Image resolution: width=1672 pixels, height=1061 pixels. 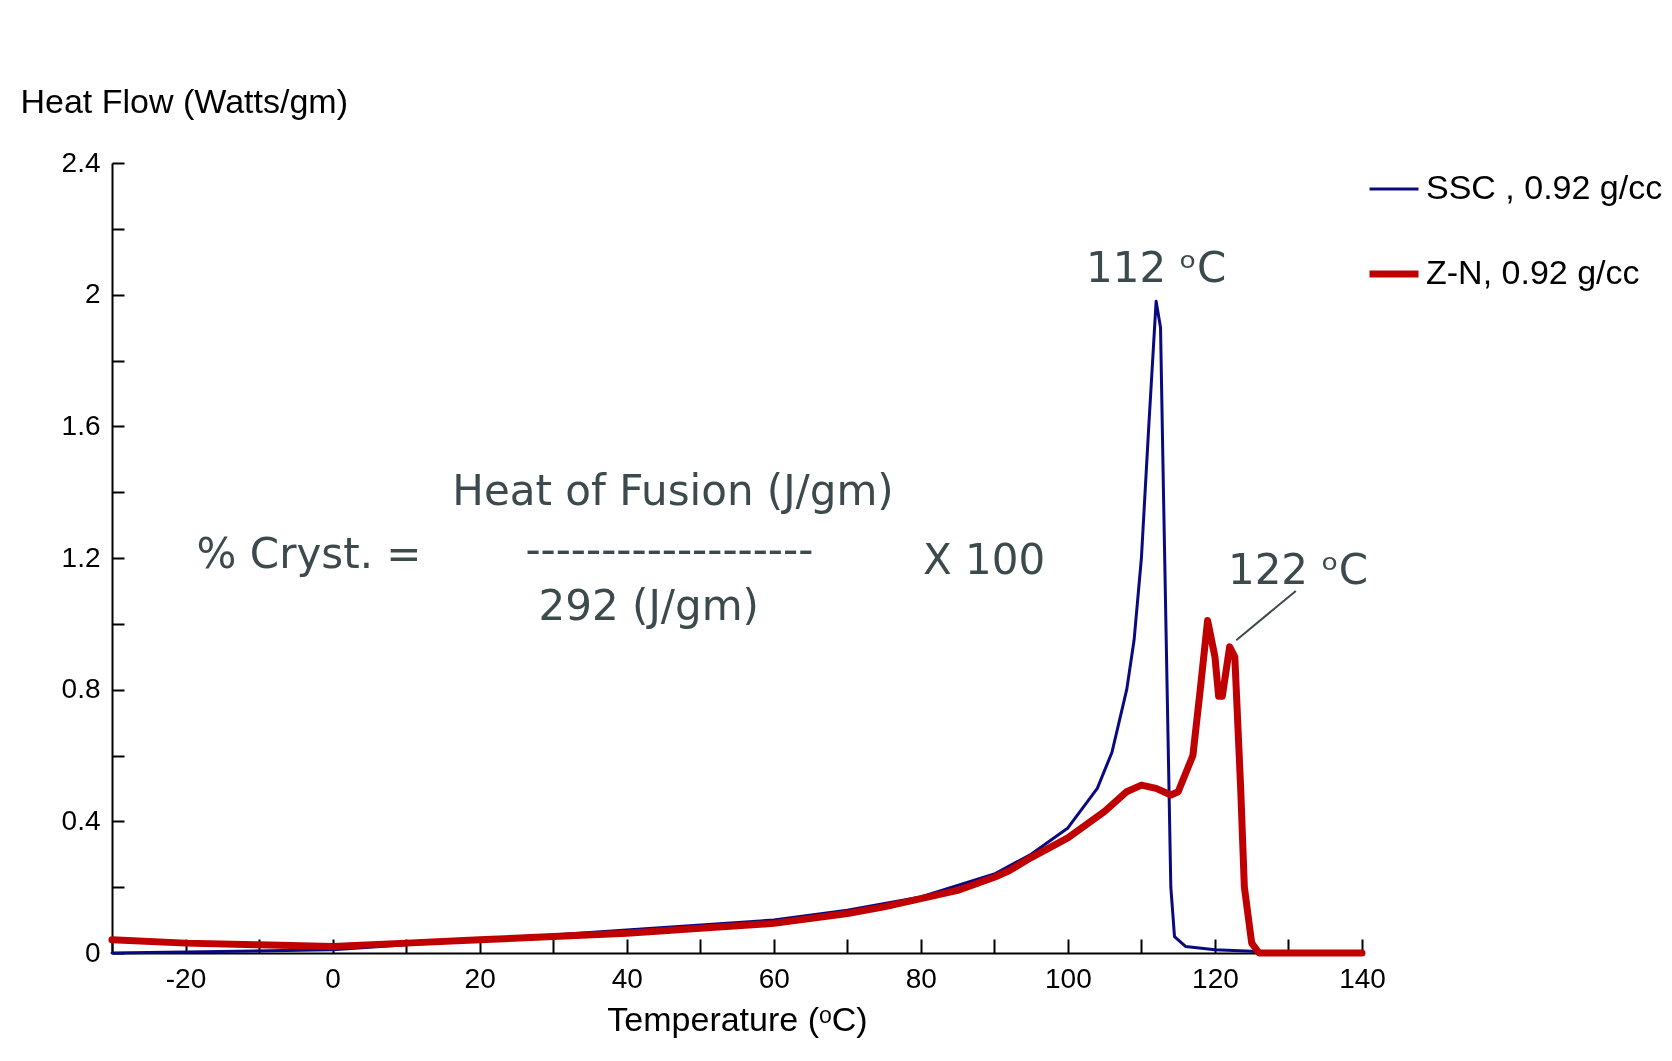 What do you see at coordinates (1533, 272) in the screenshot?
I see `legend-label: Z-N, 0.92 g/cc` at bounding box center [1533, 272].